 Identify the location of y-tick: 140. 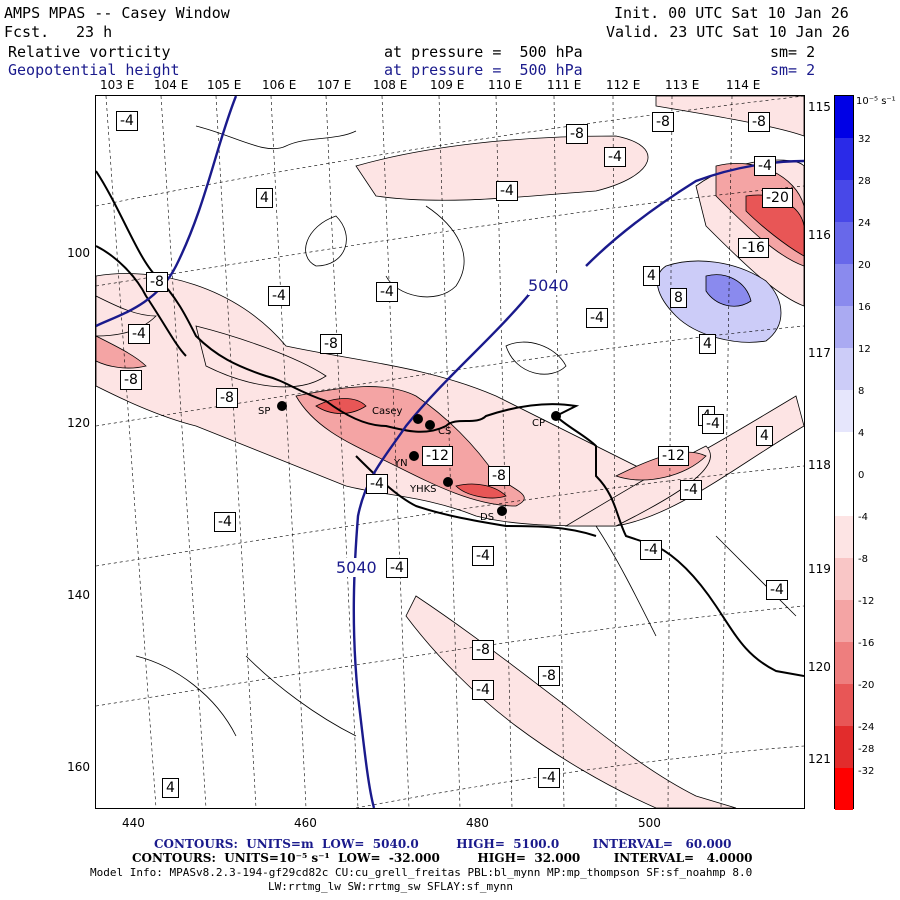
(78, 595).